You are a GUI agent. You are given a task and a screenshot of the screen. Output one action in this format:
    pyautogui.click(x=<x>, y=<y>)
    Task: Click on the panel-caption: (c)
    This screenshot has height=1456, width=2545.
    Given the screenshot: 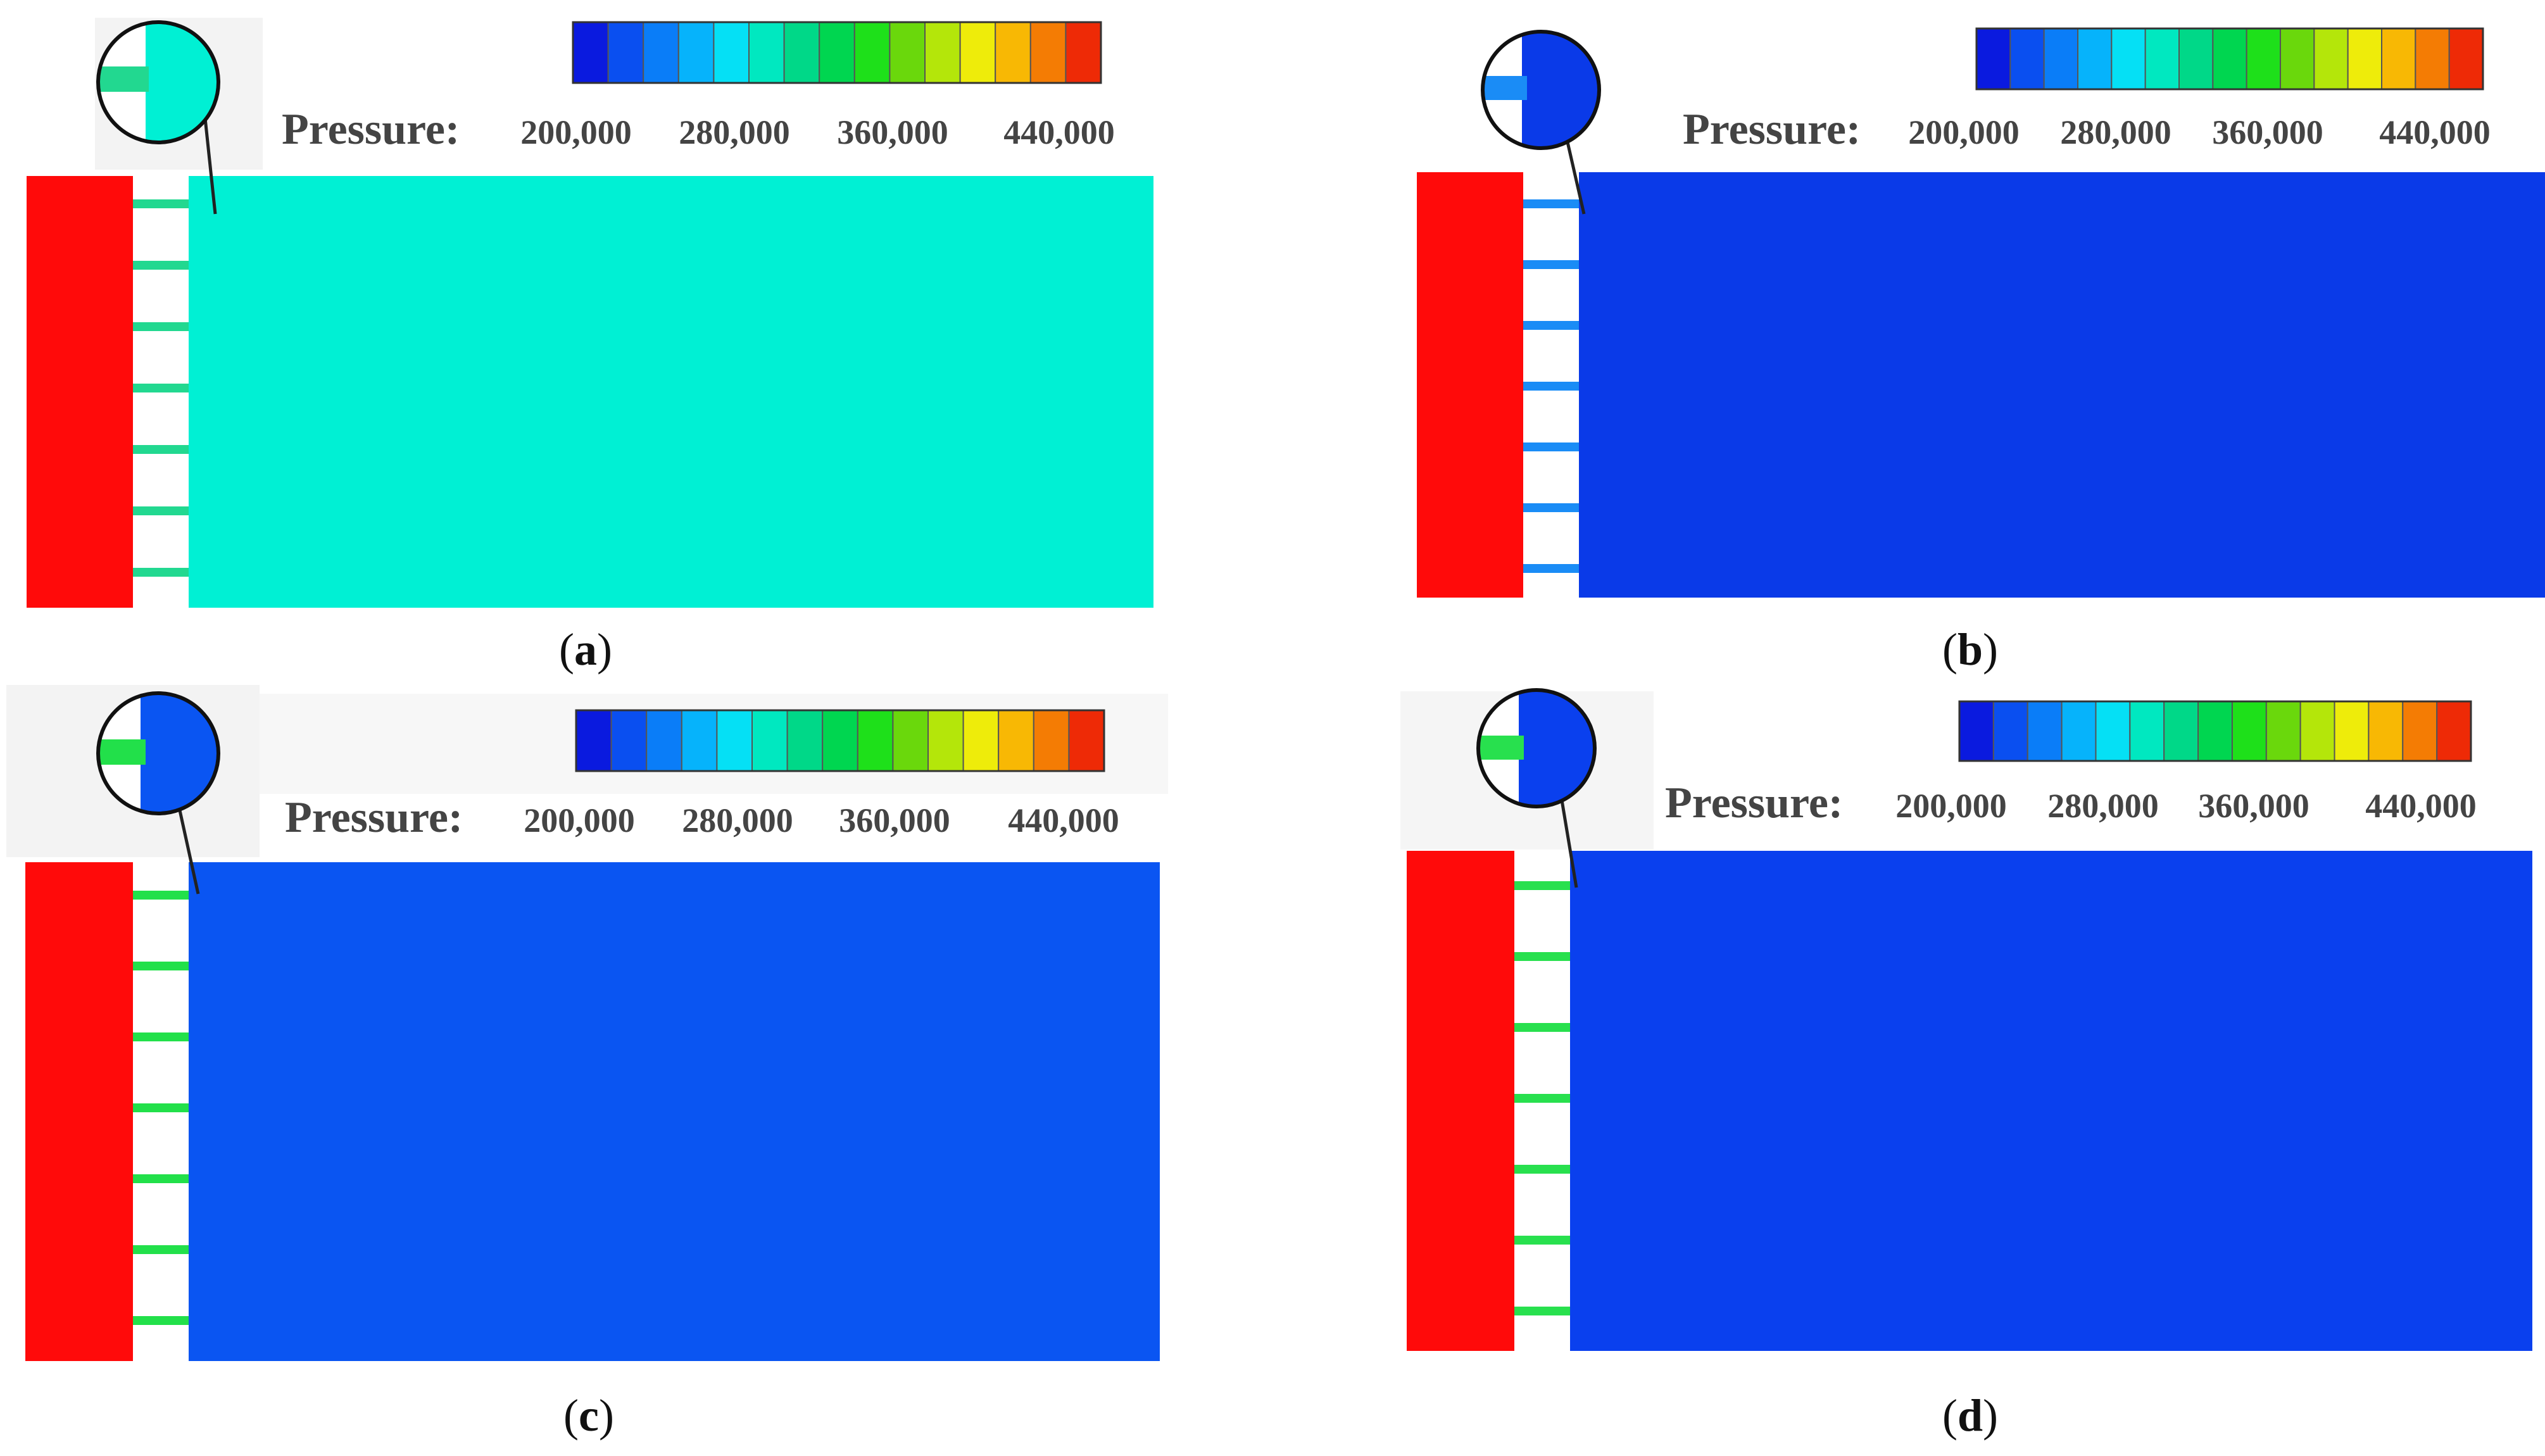 What is the action you would take?
    pyautogui.click(x=588, y=1416)
    